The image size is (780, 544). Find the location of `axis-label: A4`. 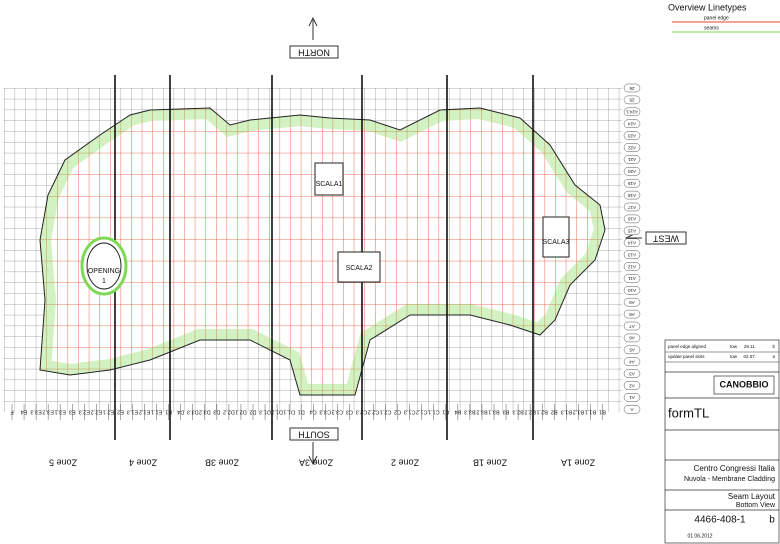

axis-label: A4 is located at coordinates (632, 362).